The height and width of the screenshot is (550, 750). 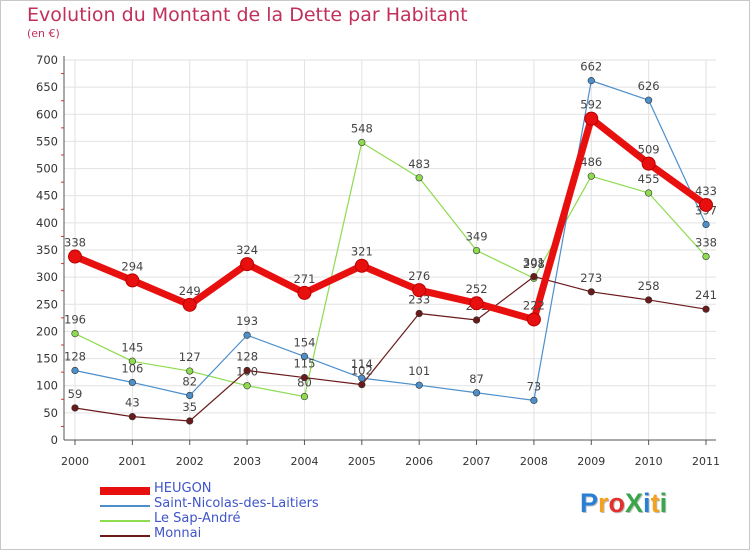 I want to click on data-label: 249, so click(x=190, y=291).